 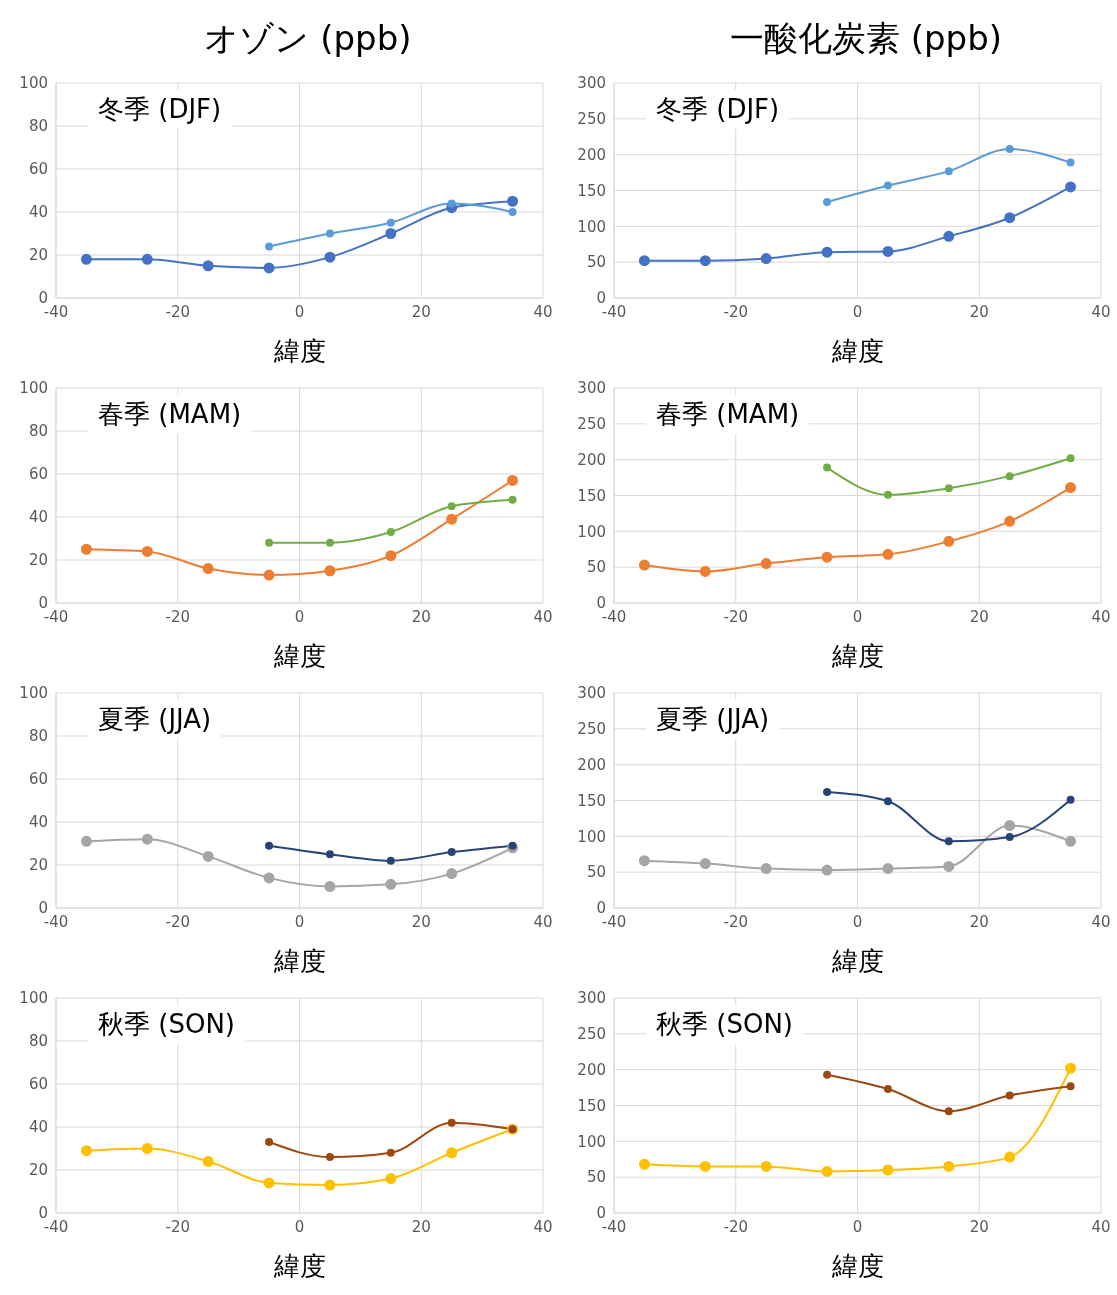 What do you see at coordinates (170, 414) in the screenshot?
I see `chart-subtitle: 春季 (MAM)` at bounding box center [170, 414].